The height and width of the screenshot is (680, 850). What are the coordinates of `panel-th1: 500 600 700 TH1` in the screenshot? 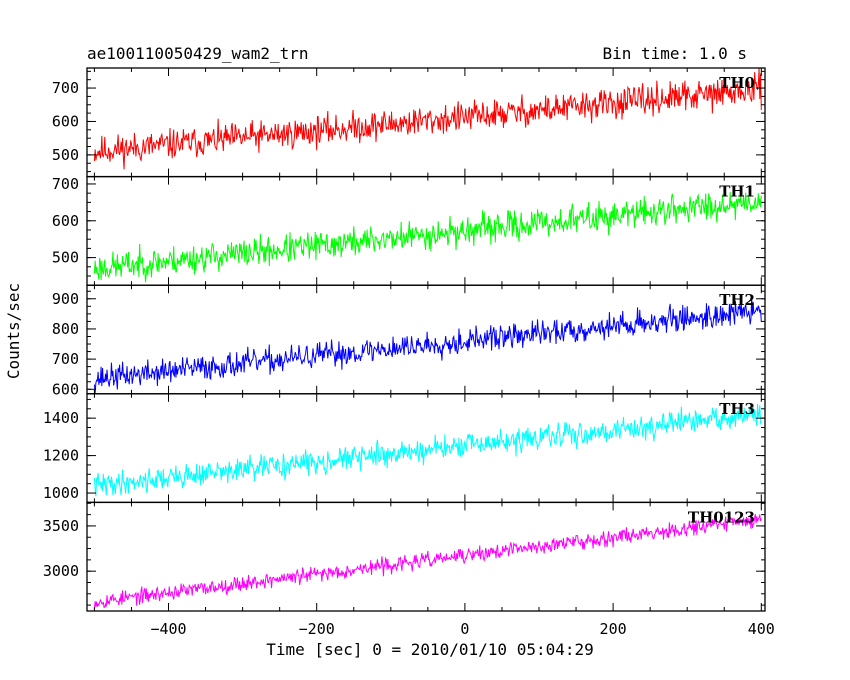 It's located at (409, 230).